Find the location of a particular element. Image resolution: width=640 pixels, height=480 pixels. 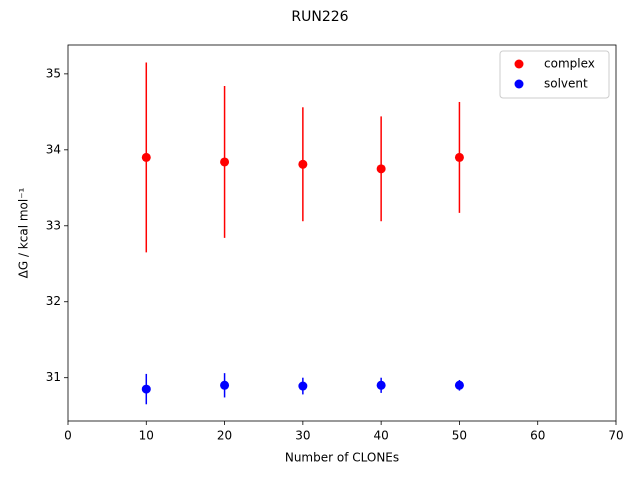

x-axis-label: Number of CLONEs is located at coordinates (342, 458).